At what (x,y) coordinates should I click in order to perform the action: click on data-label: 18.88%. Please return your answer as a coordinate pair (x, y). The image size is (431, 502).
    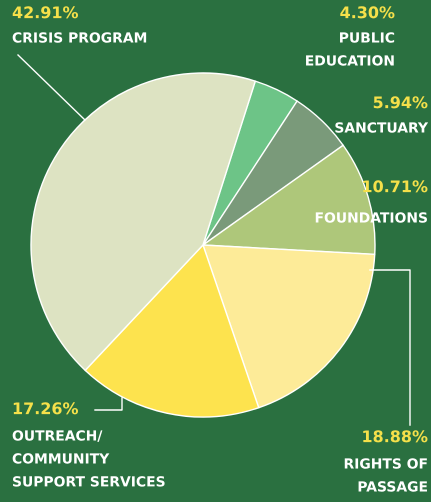
    Looking at the image, I should click on (395, 436).